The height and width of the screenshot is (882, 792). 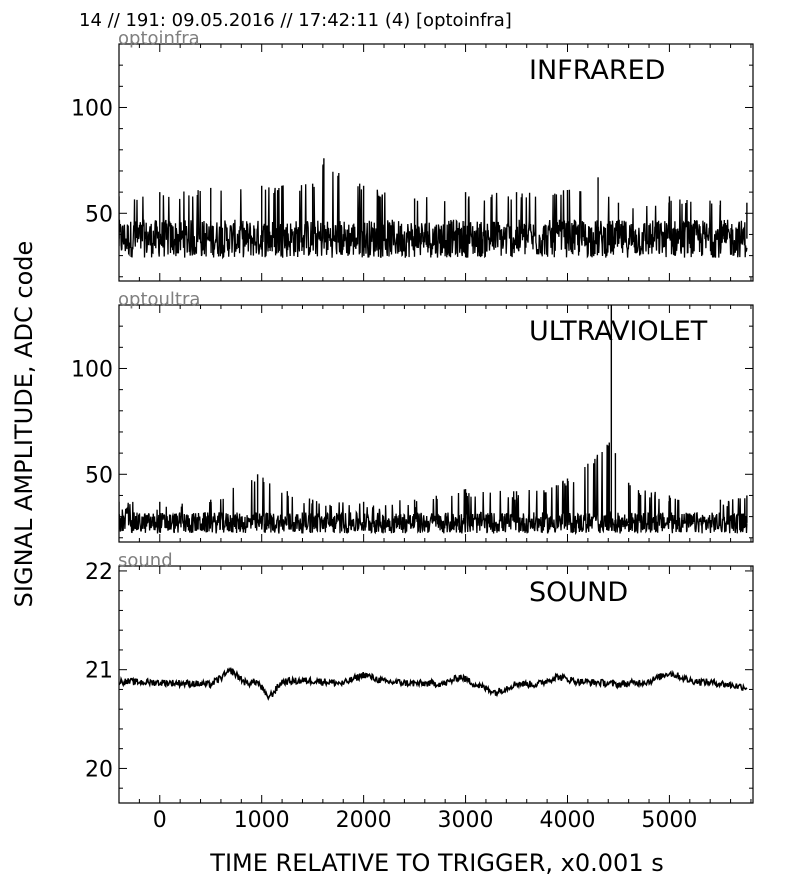 I want to click on y-tick-label: 21, so click(x=99, y=671).